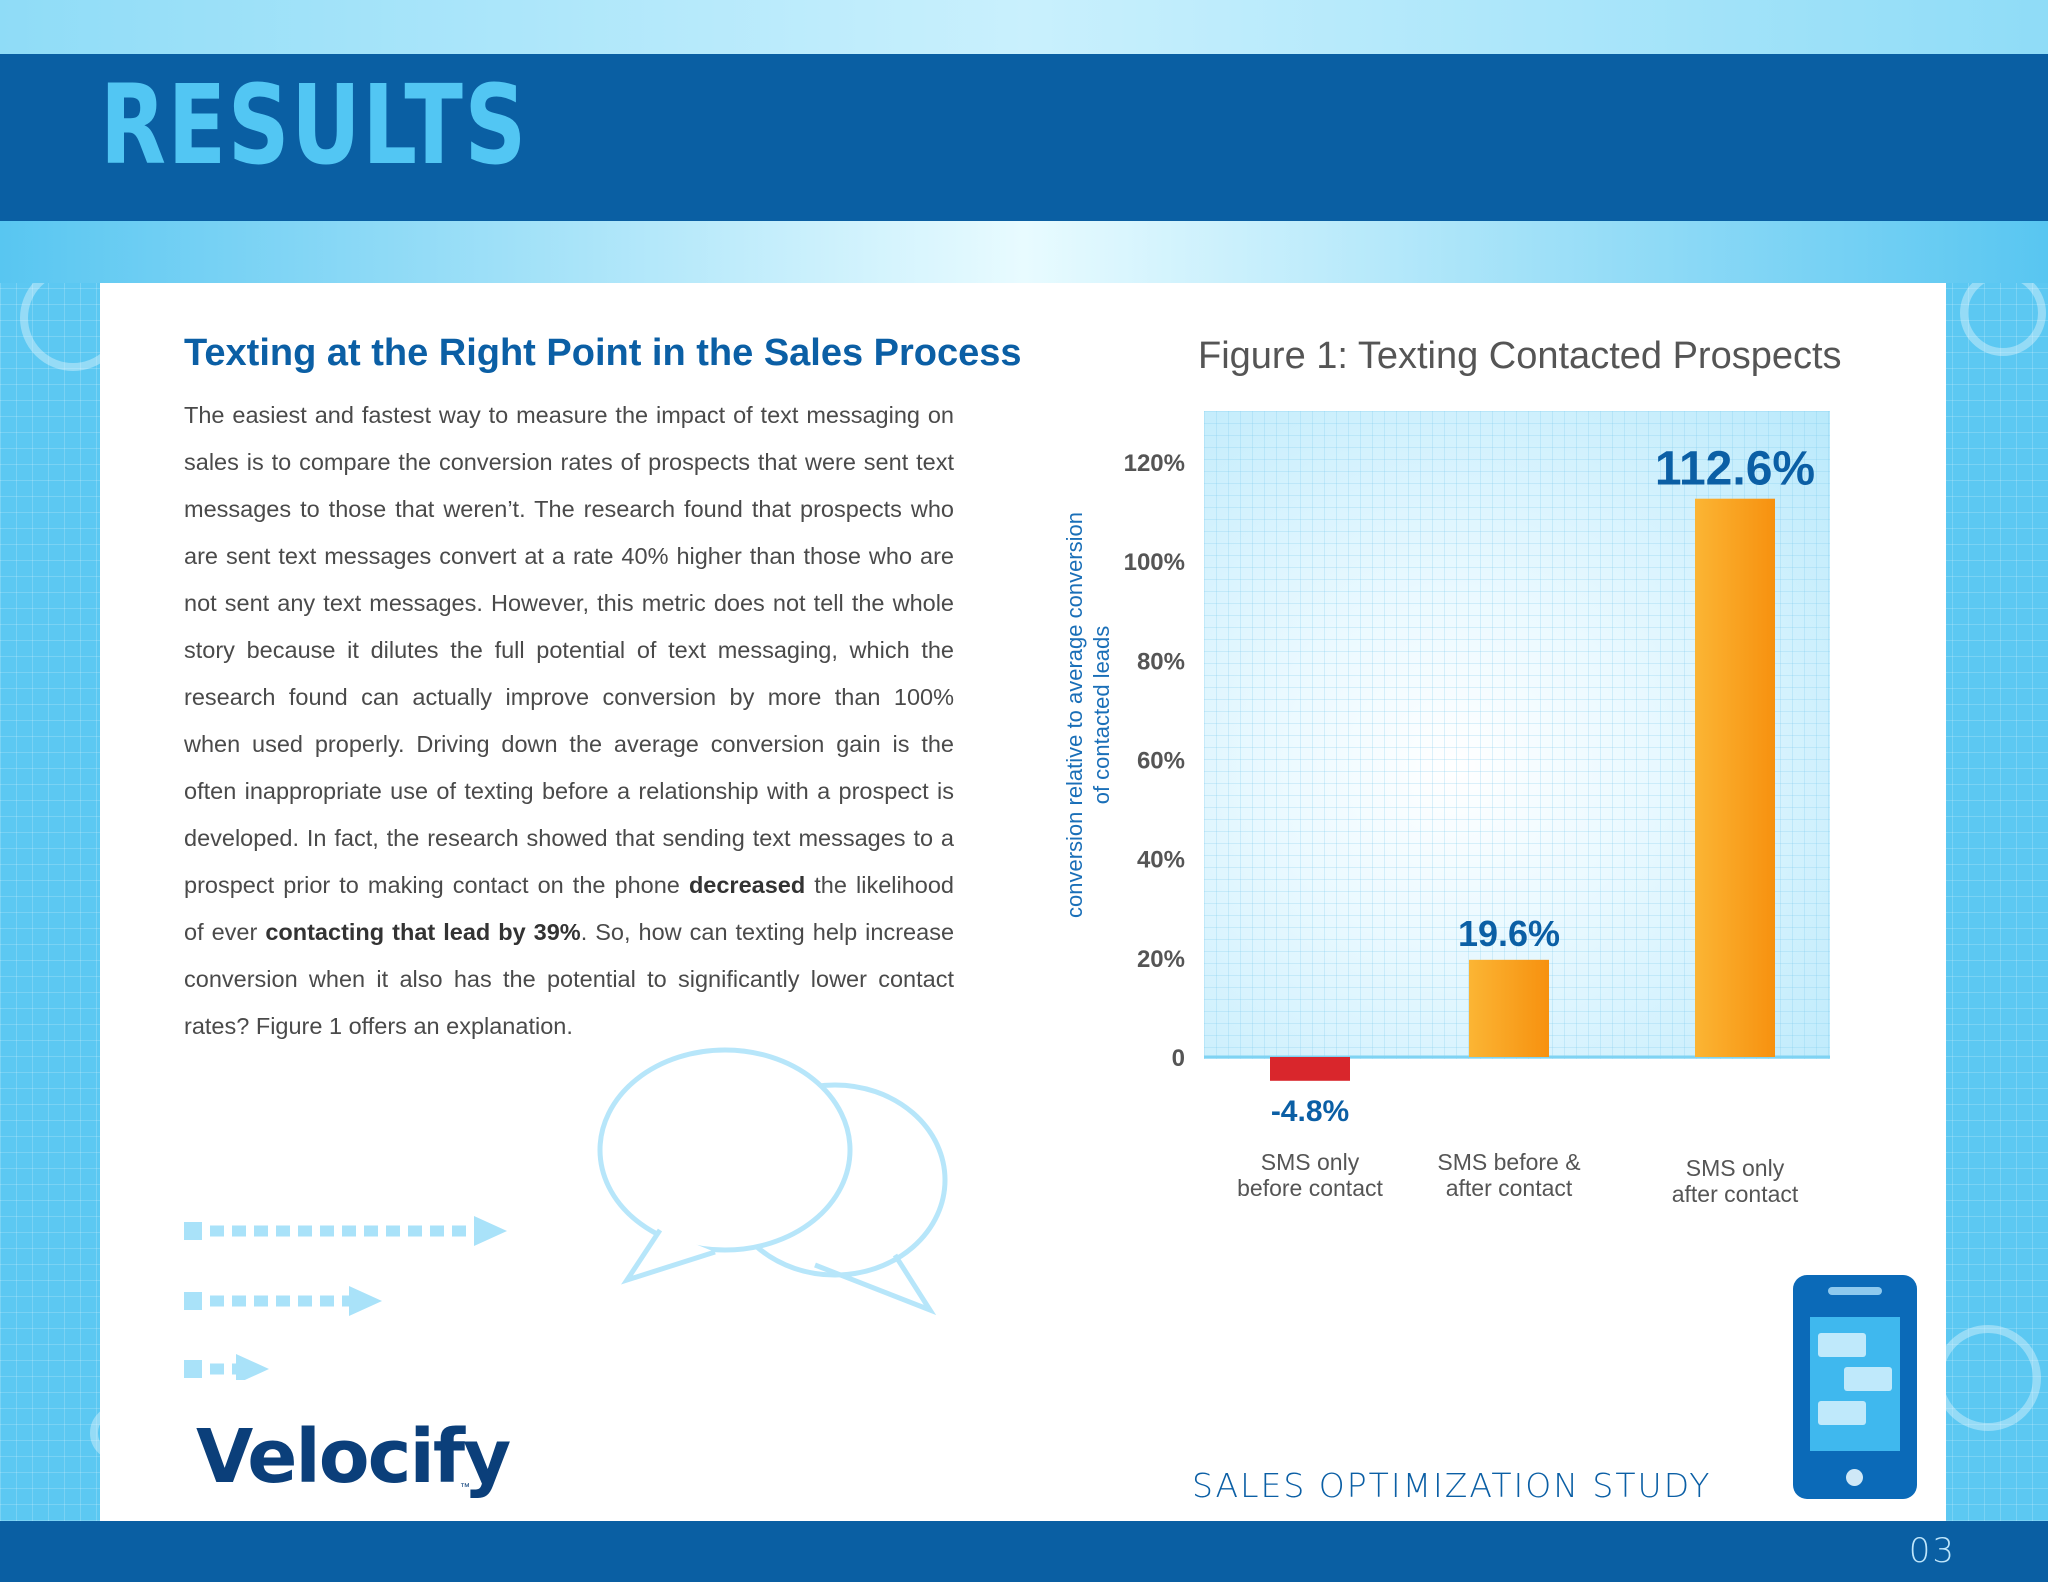 Image resolution: width=2048 pixels, height=1582 pixels. Describe the element at coordinates (465, 1487) in the screenshot. I see `logo-trademark: ™` at that location.